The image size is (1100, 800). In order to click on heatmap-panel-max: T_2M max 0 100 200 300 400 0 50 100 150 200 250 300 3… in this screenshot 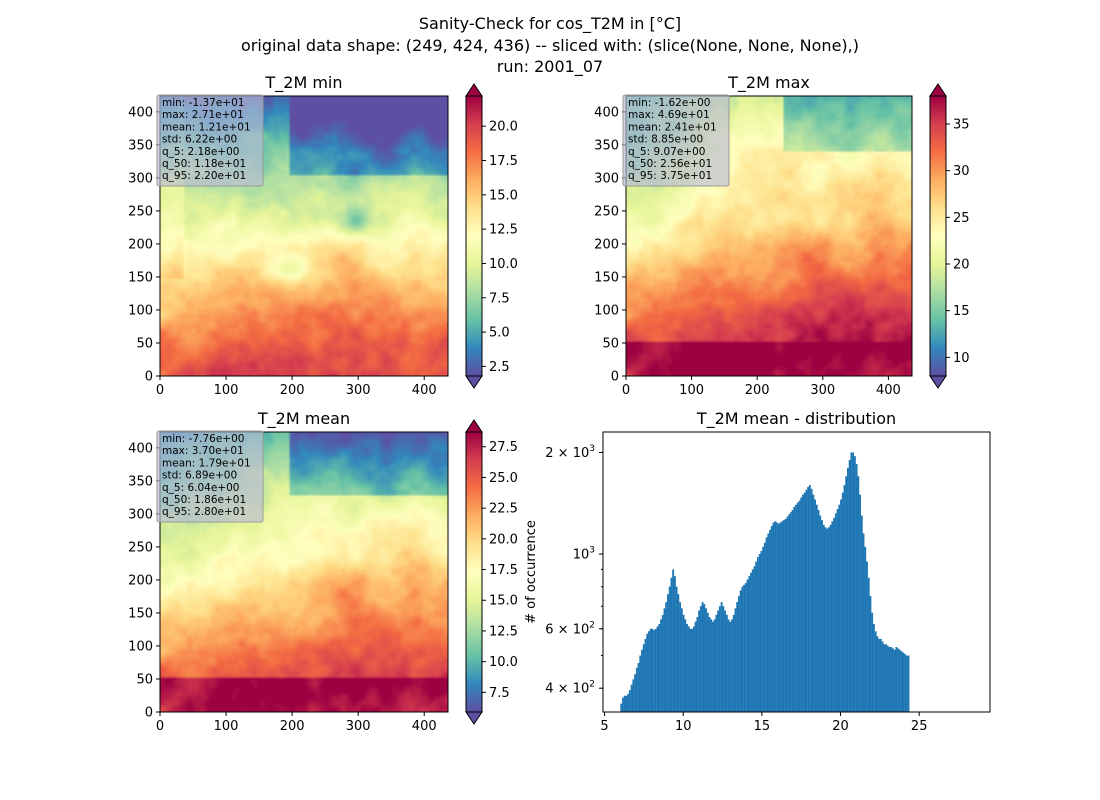, I will do `click(781, 235)`.